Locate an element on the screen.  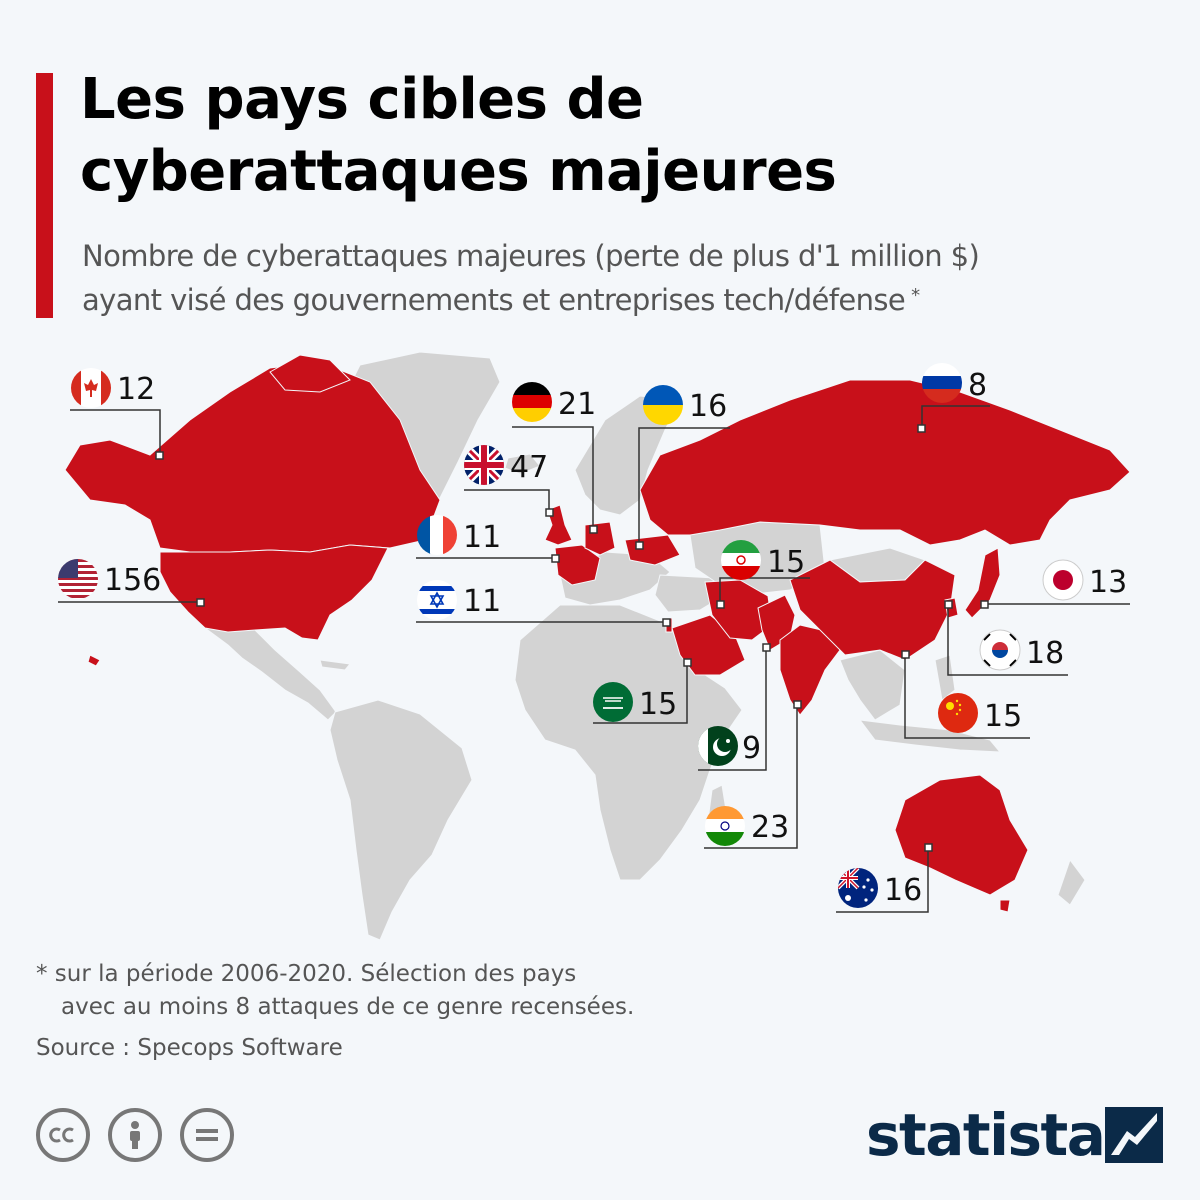
accent-bar is located at coordinates (44, 195).